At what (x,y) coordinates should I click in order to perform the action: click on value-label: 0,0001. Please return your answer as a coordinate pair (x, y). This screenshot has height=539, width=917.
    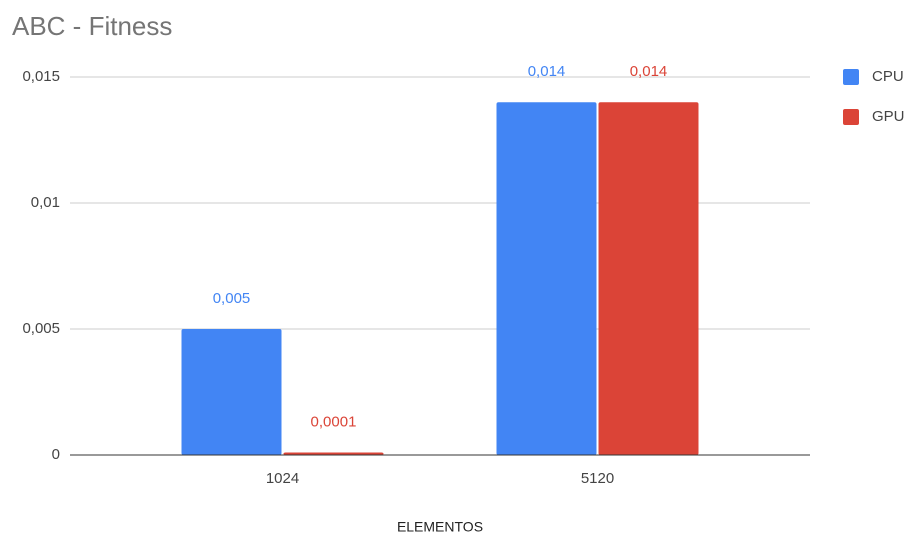
    Looking at the image, I should click on (334, 421).